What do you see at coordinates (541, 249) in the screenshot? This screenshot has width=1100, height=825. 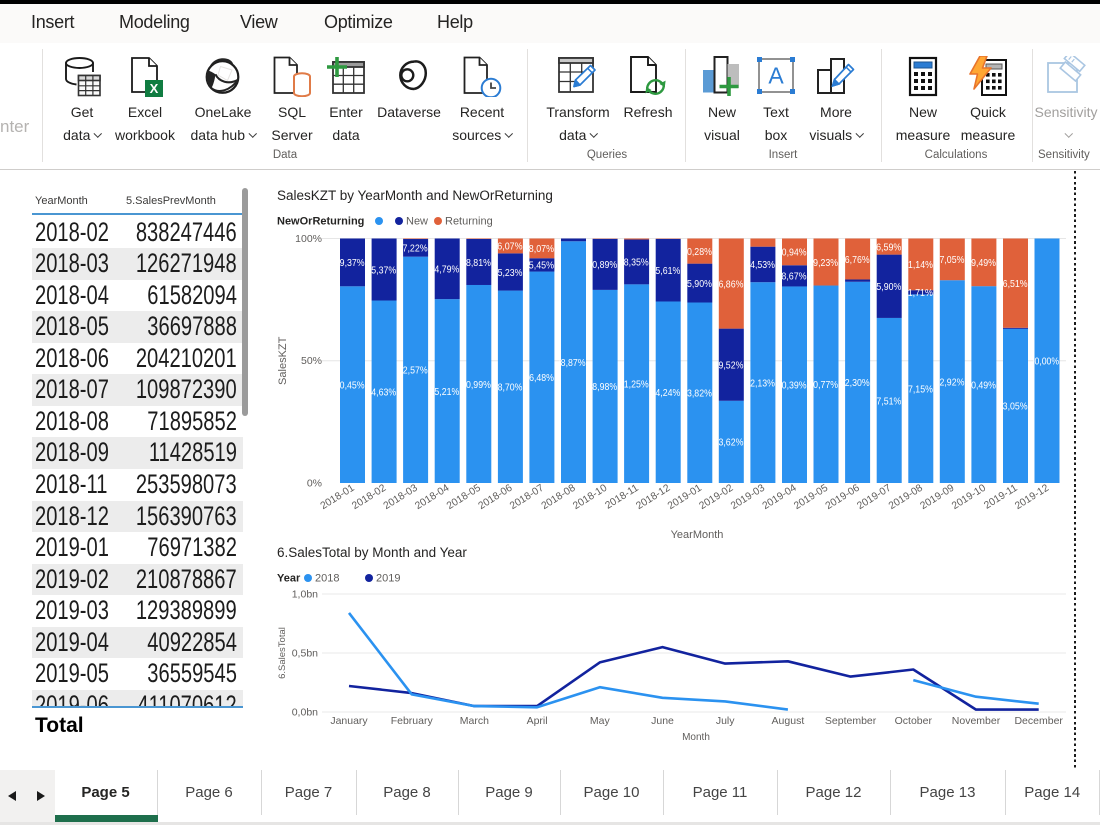 I see `svg-text: 8,07%` at bounding box center [541, 249].